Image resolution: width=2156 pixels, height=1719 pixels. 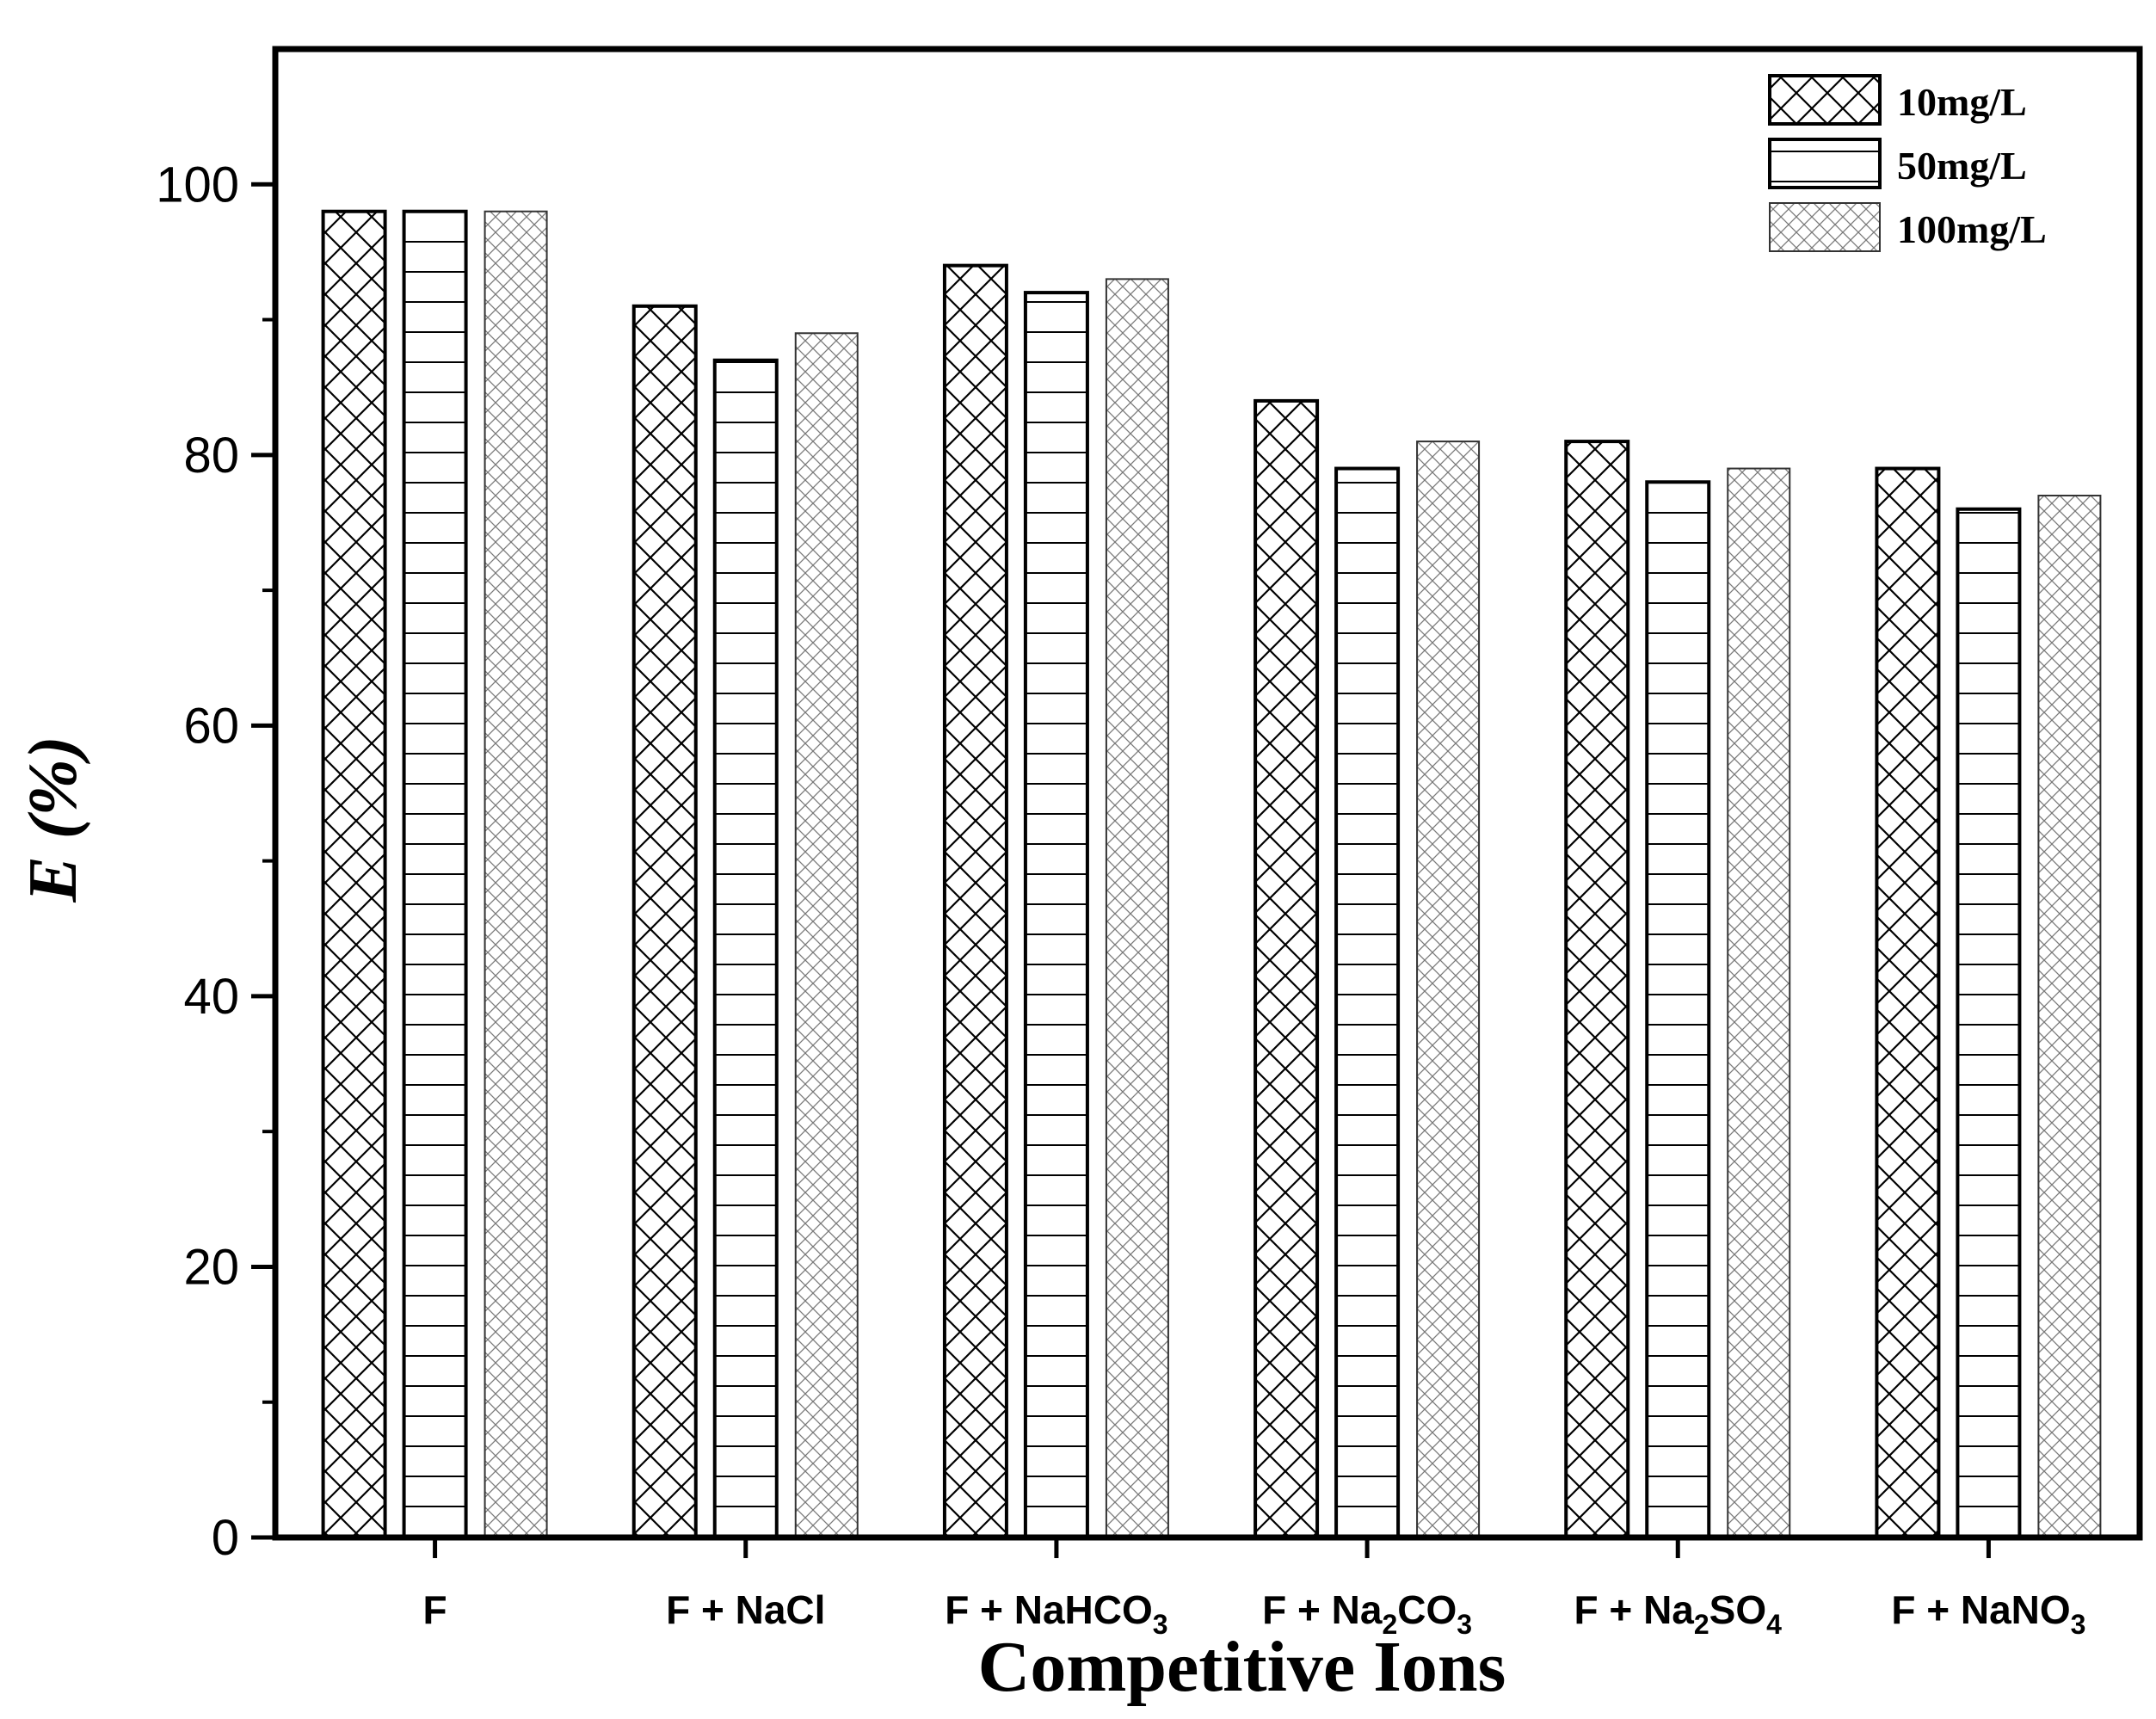 What do you see at coordinates (975, 901) in the screenshot?
I see `bar-3-10mg-l` at bounding box center [975, 901].